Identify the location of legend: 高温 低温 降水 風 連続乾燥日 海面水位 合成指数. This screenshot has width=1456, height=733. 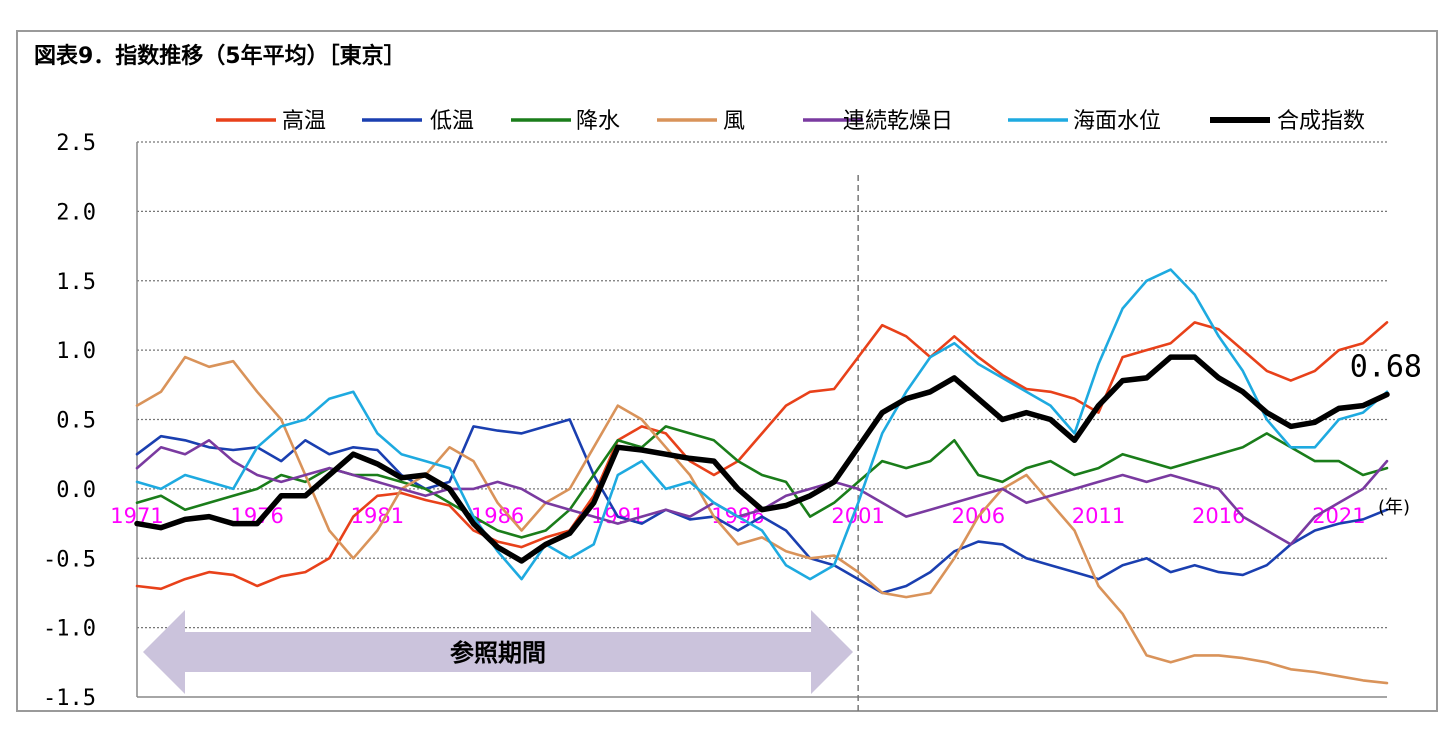
(790, 121).